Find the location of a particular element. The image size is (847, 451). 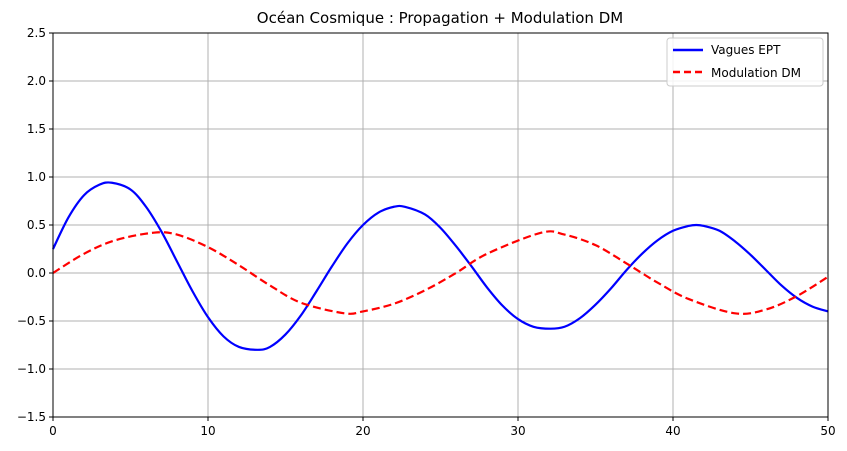

y-tick-label: 2.5 is located at coordinates (36, 33).